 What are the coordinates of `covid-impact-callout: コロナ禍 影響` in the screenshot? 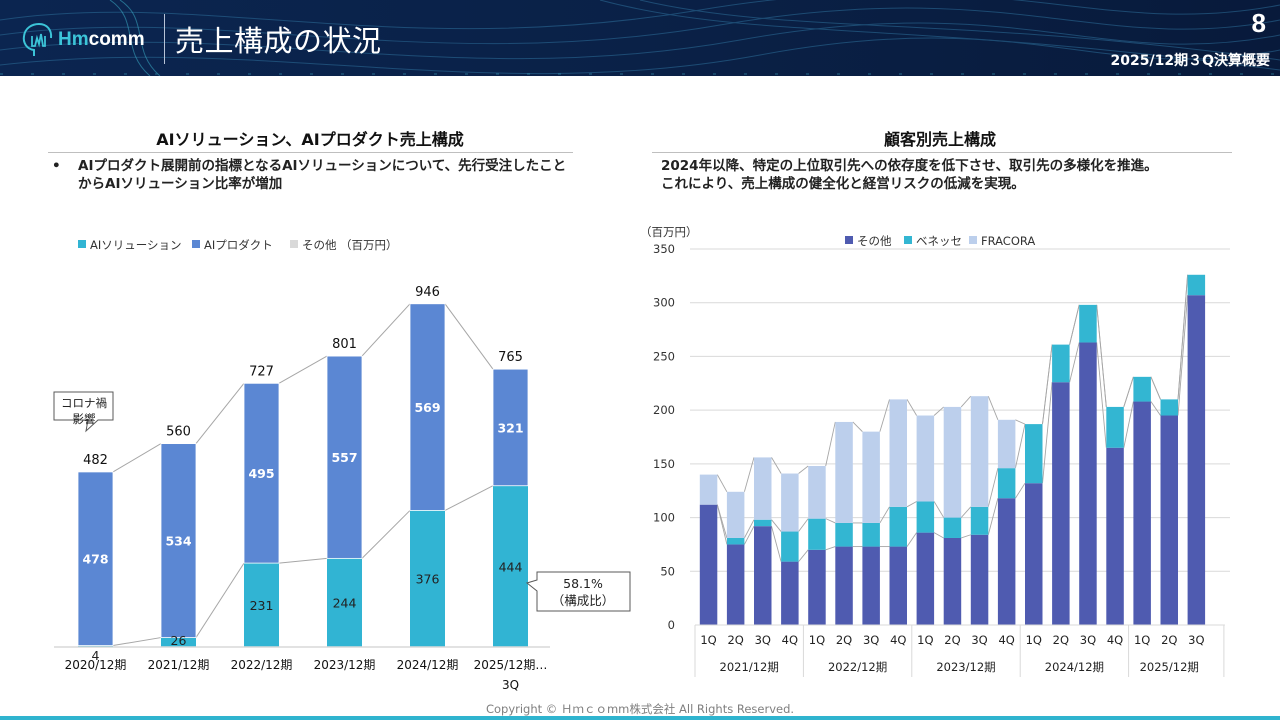 It's located at (83, 412).